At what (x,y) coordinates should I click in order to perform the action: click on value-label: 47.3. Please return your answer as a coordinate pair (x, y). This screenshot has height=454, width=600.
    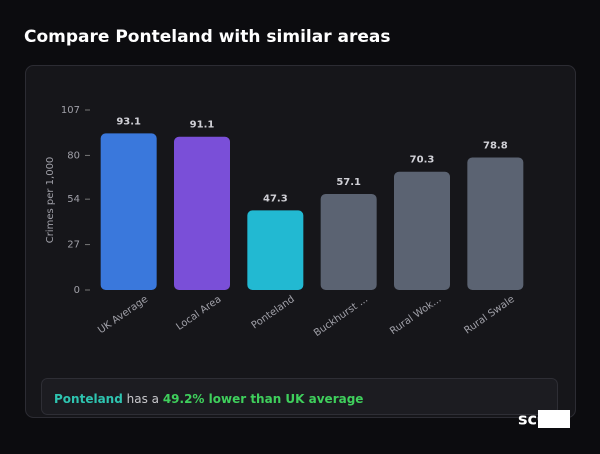
    Looking at the image, I should click on (275, 198).